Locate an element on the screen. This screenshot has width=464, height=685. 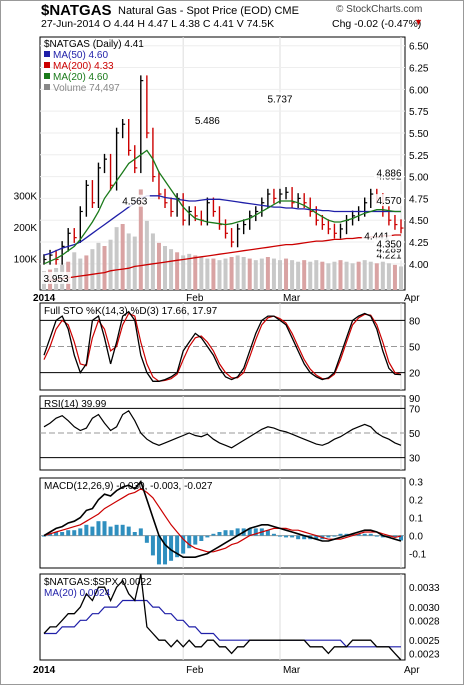
rsi-line is located at coordinates (222, 429).